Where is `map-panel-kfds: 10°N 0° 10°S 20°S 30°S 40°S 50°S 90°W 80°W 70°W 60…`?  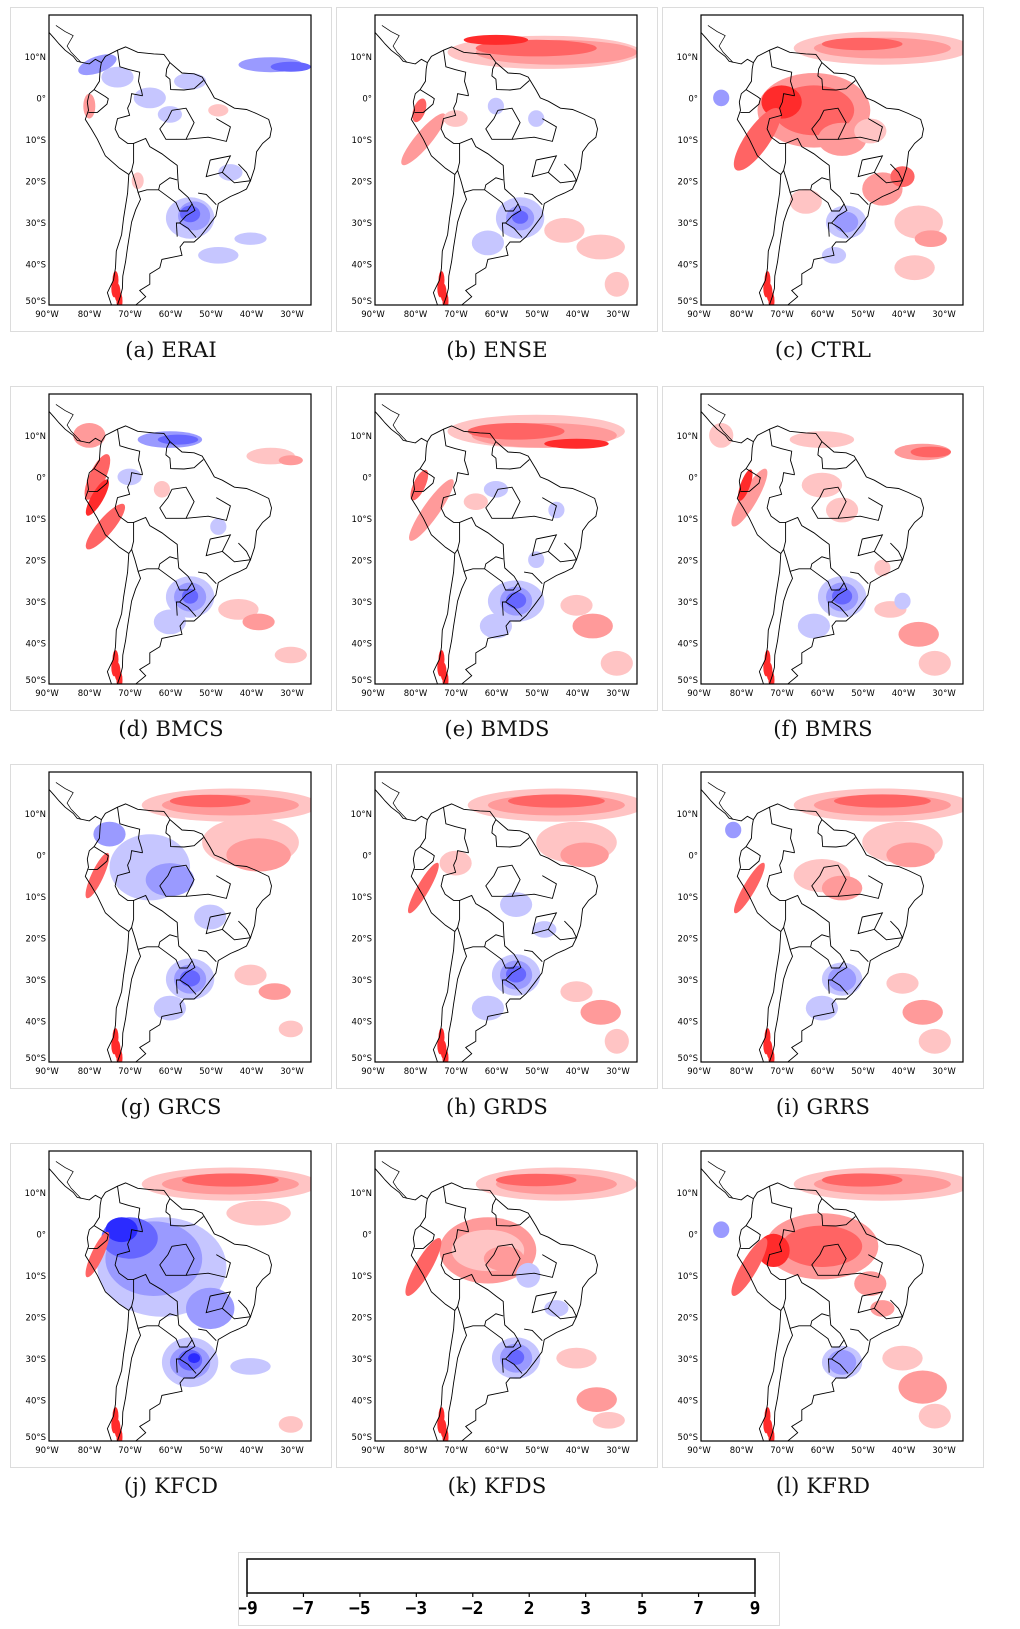
map-panel-kfds: 10°N 0° 10°S 20°S 30°S 40°S 50°S 90°W 80°W 70°W 60… is located at coordinates (497, 1305).